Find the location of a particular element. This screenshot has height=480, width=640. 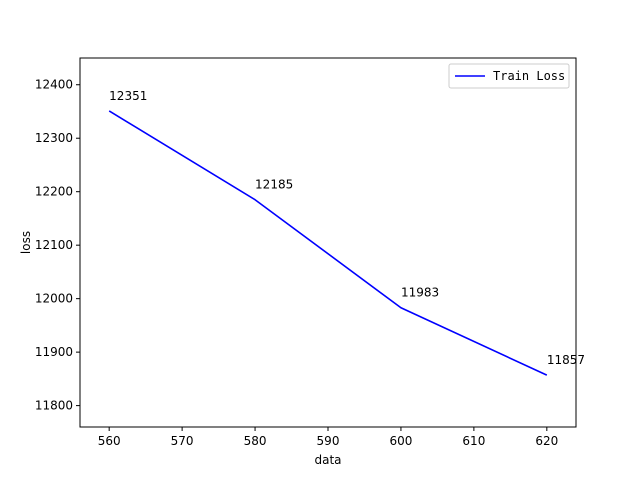

data-label: 11857 is located at coordinates (566, 360).